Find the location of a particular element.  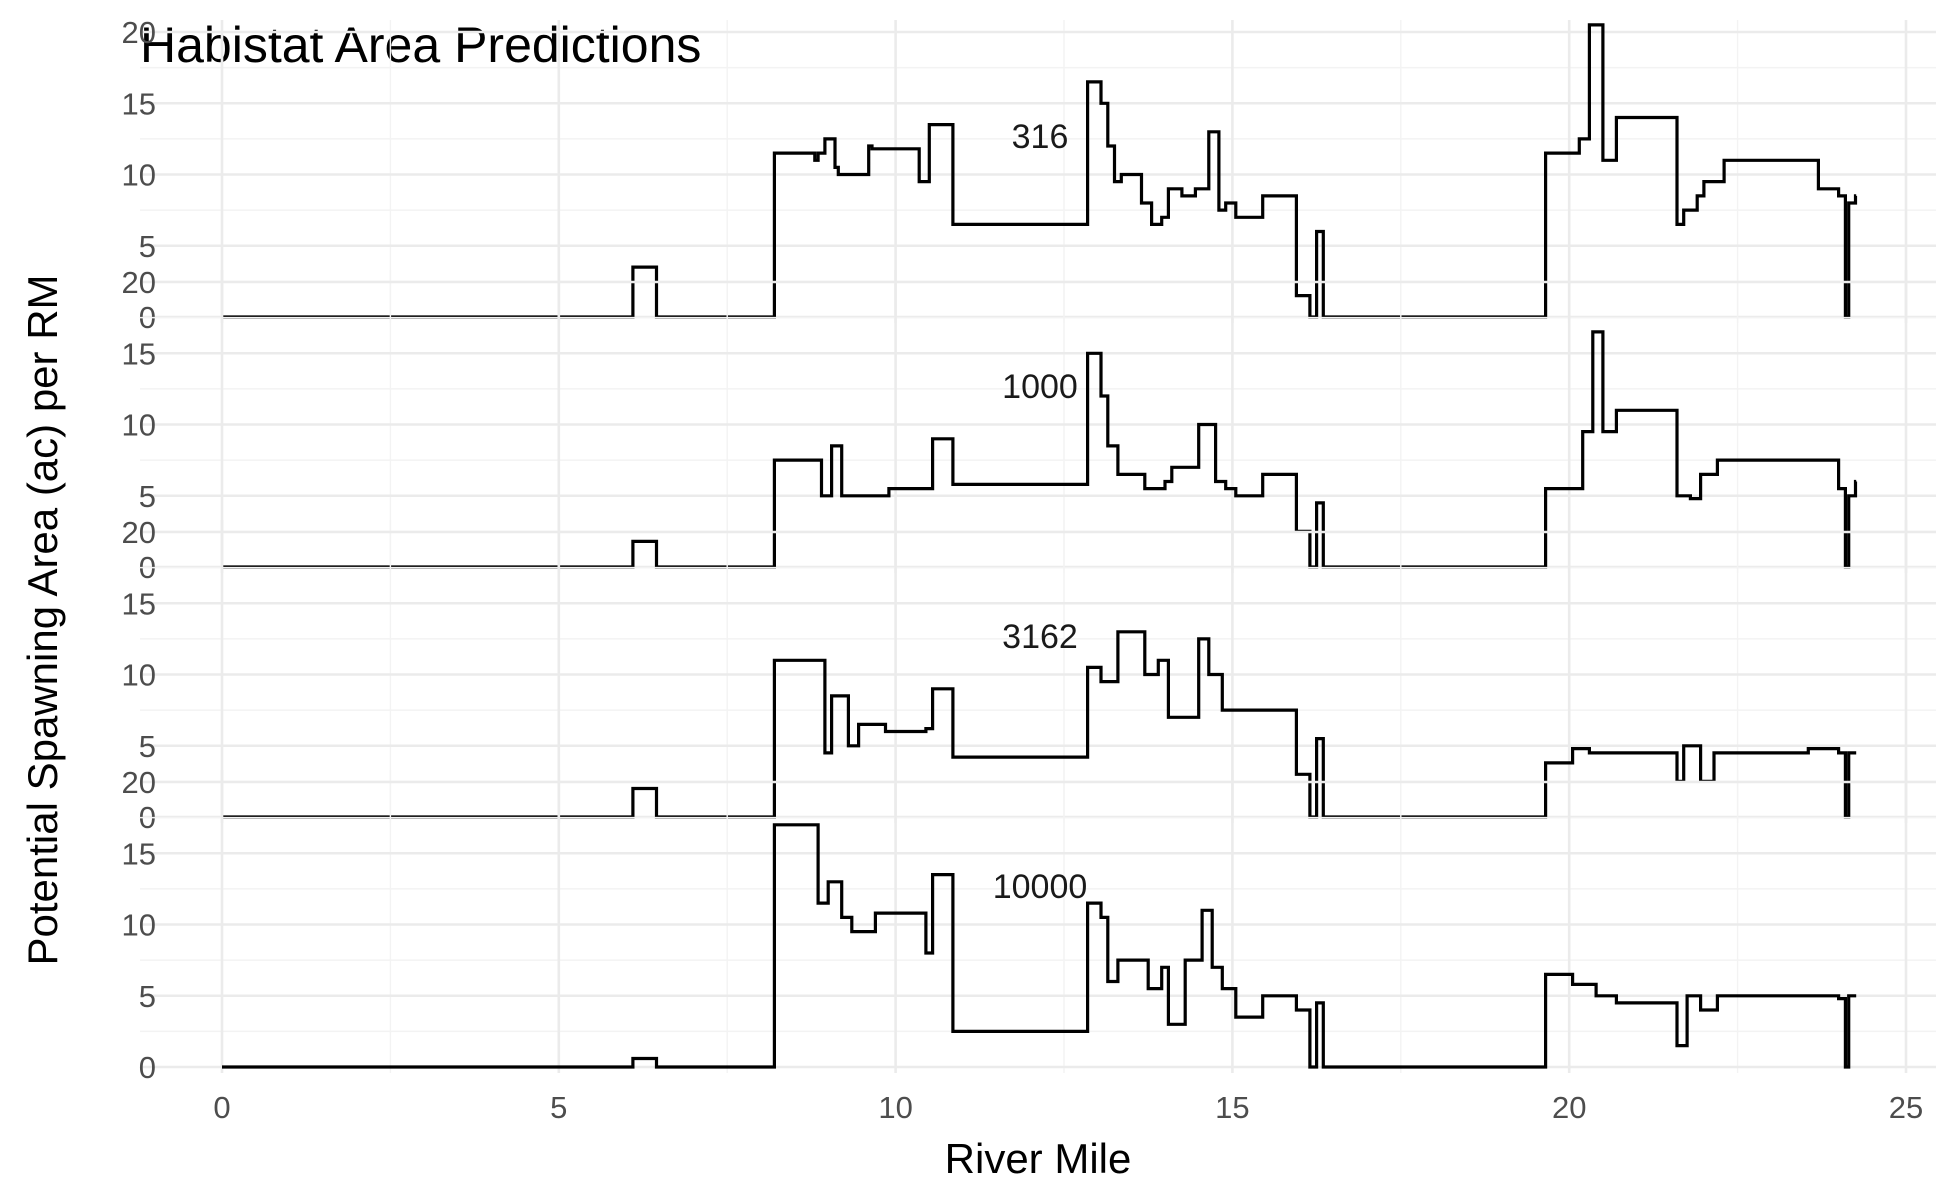

x-tick-label: 15 is located at coordinates (1232, 1107).